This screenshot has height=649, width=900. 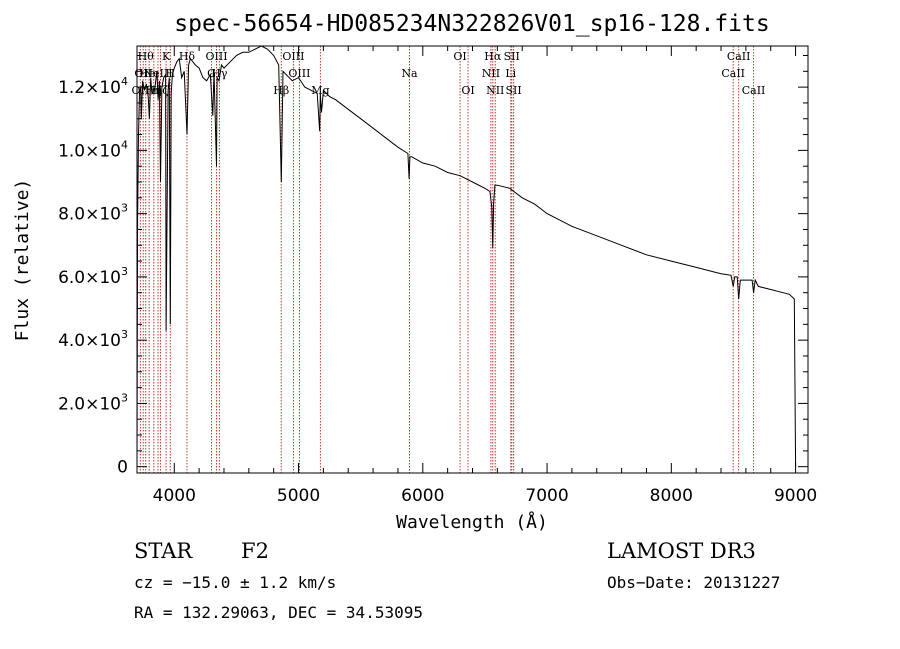 I want to click on y-tick-label-mantissa: 6.0×10, so click(x=89, y=278).